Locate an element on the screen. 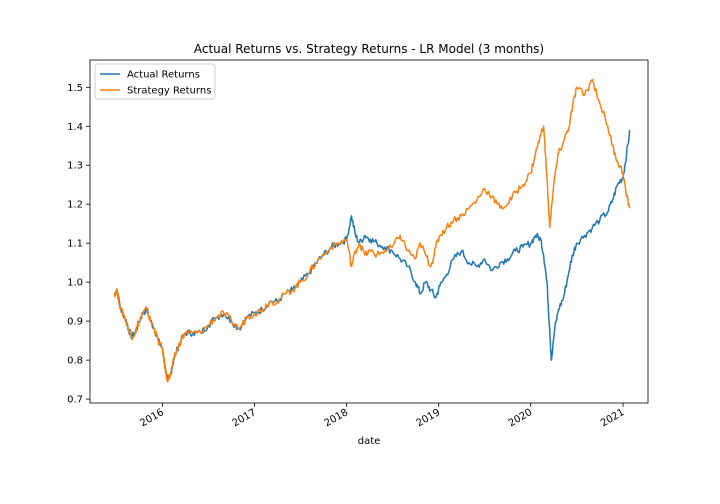 The height and width of the screenshot is (504, 720). x-tick-label: 2017 is located at coordinates (245, 418).